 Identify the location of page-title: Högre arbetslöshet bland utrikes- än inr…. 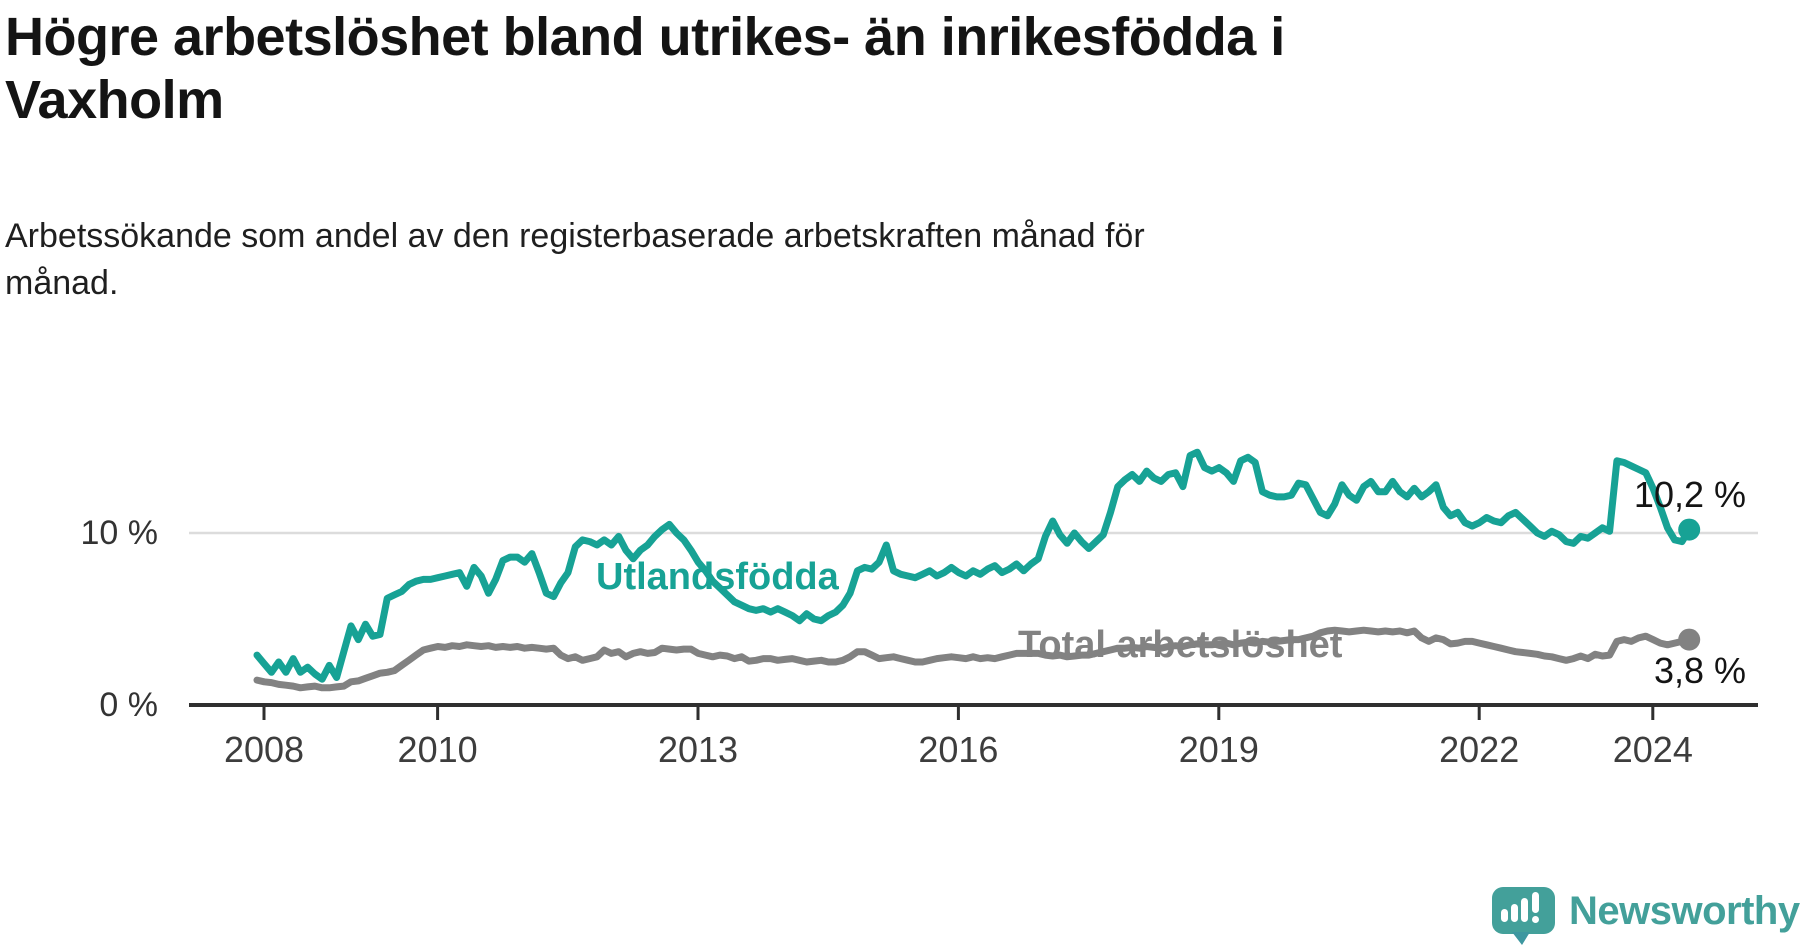
(645, 69).